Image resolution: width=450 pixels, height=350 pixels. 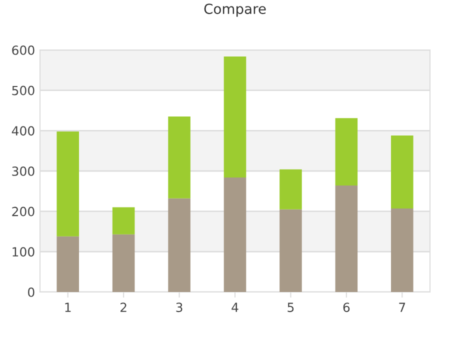 What do you see at coordinates (179, 307) in the screenshot?
I see `x-tick-label: 3` at bounding box center [179, 307].